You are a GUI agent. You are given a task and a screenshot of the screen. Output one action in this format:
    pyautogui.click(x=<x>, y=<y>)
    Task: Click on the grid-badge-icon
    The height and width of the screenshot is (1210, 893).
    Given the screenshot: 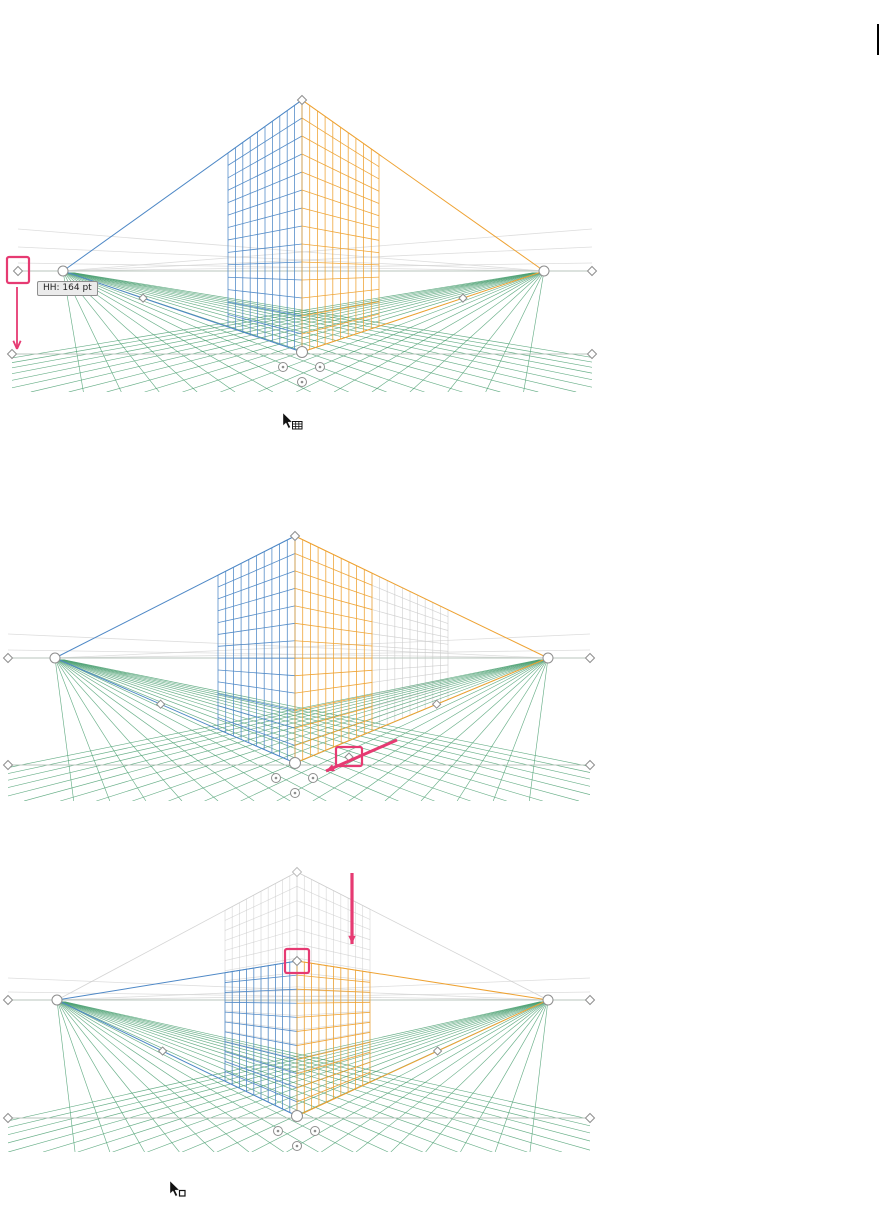 What is the action you would take?
    pyautogui.click(x=297, y=425)
    